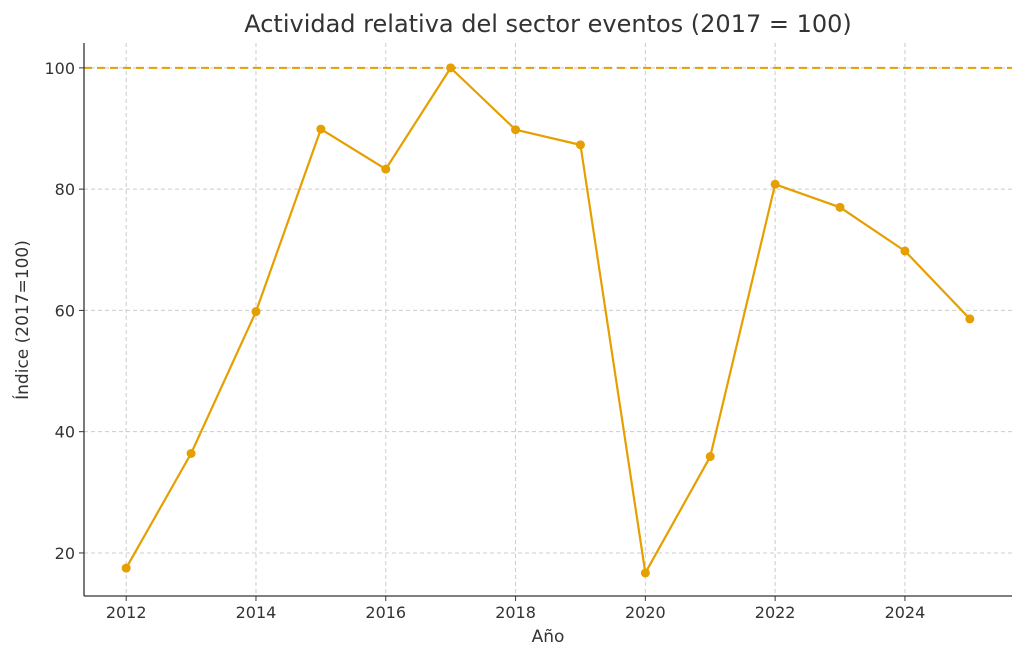 This screenshot has width=1024, height=659. What do you see at coordinates (65, 189) in the screenshot?
I see `y-tick-label: 80` at bounding box center [65, 189].